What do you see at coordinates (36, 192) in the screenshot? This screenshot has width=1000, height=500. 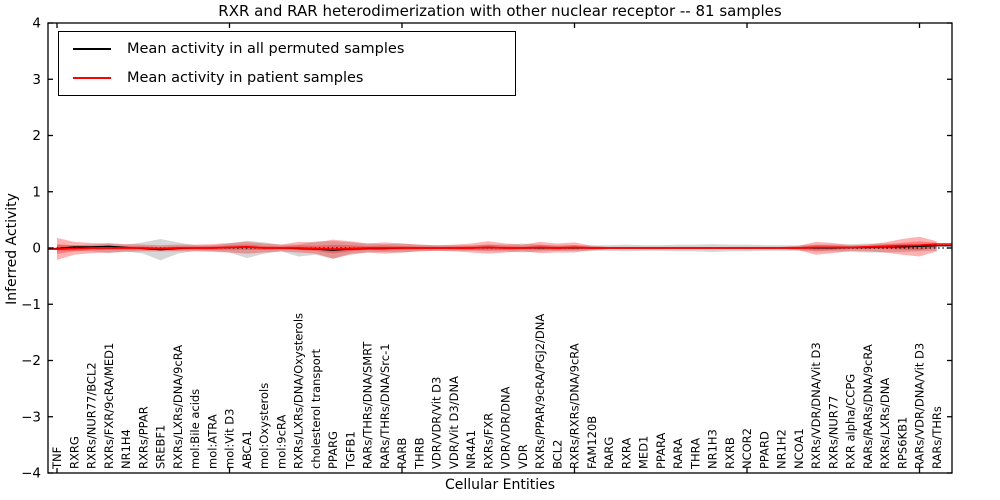 I see `y-tick-label: 1` at bounding box center [36, 192].